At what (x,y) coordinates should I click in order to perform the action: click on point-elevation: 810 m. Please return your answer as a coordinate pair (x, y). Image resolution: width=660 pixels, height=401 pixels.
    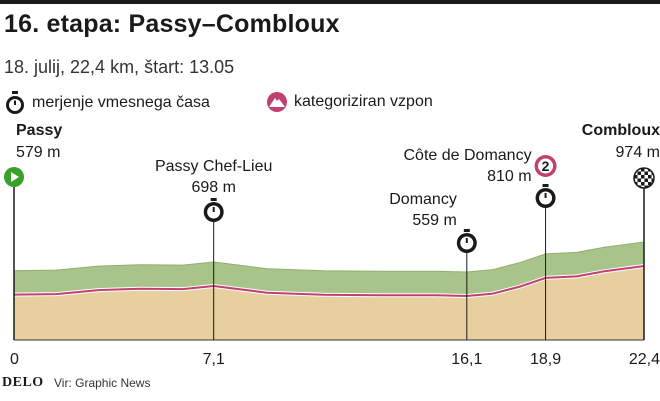
    Looking at the image, I should click on (509, 176).